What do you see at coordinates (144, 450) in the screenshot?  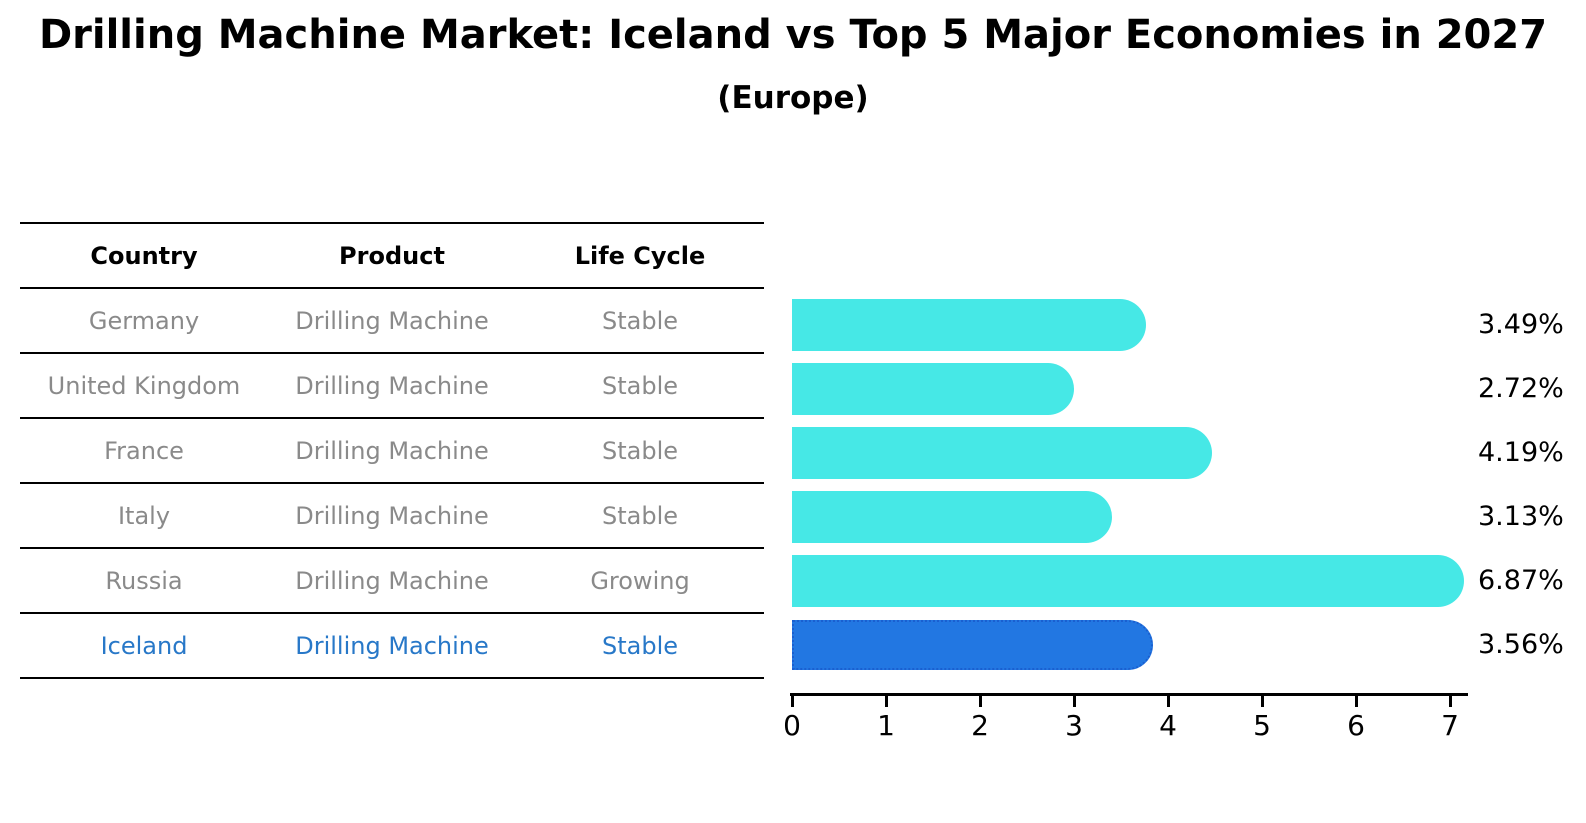 I see `country-cell: France` at bounding box center [144, 450].